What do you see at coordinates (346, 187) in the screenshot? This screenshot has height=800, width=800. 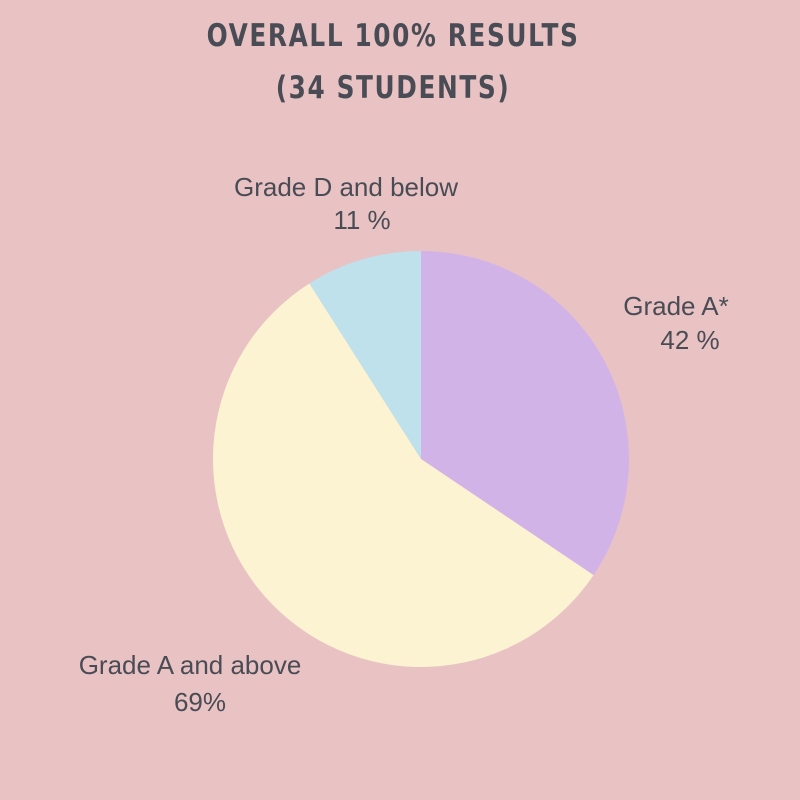 I see `slice-name-grade-d: Grade D and below` at bounding box center [346, 187].